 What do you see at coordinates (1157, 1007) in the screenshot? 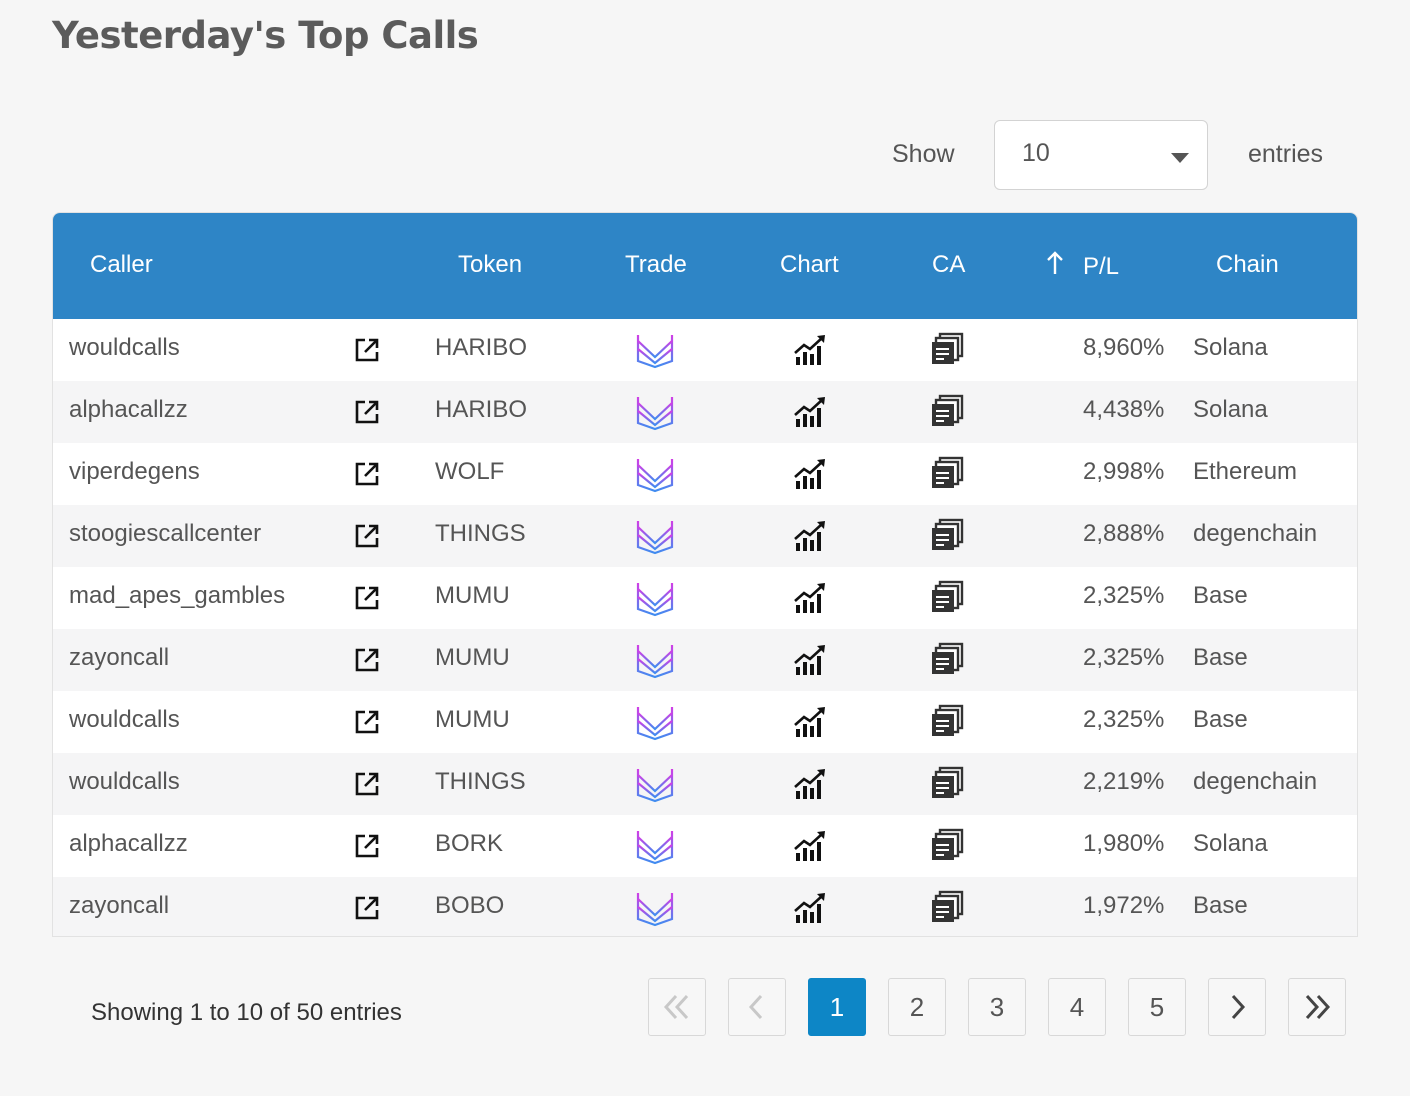
I see `page-button-5: 5` at bounding box center [1157, 1007].